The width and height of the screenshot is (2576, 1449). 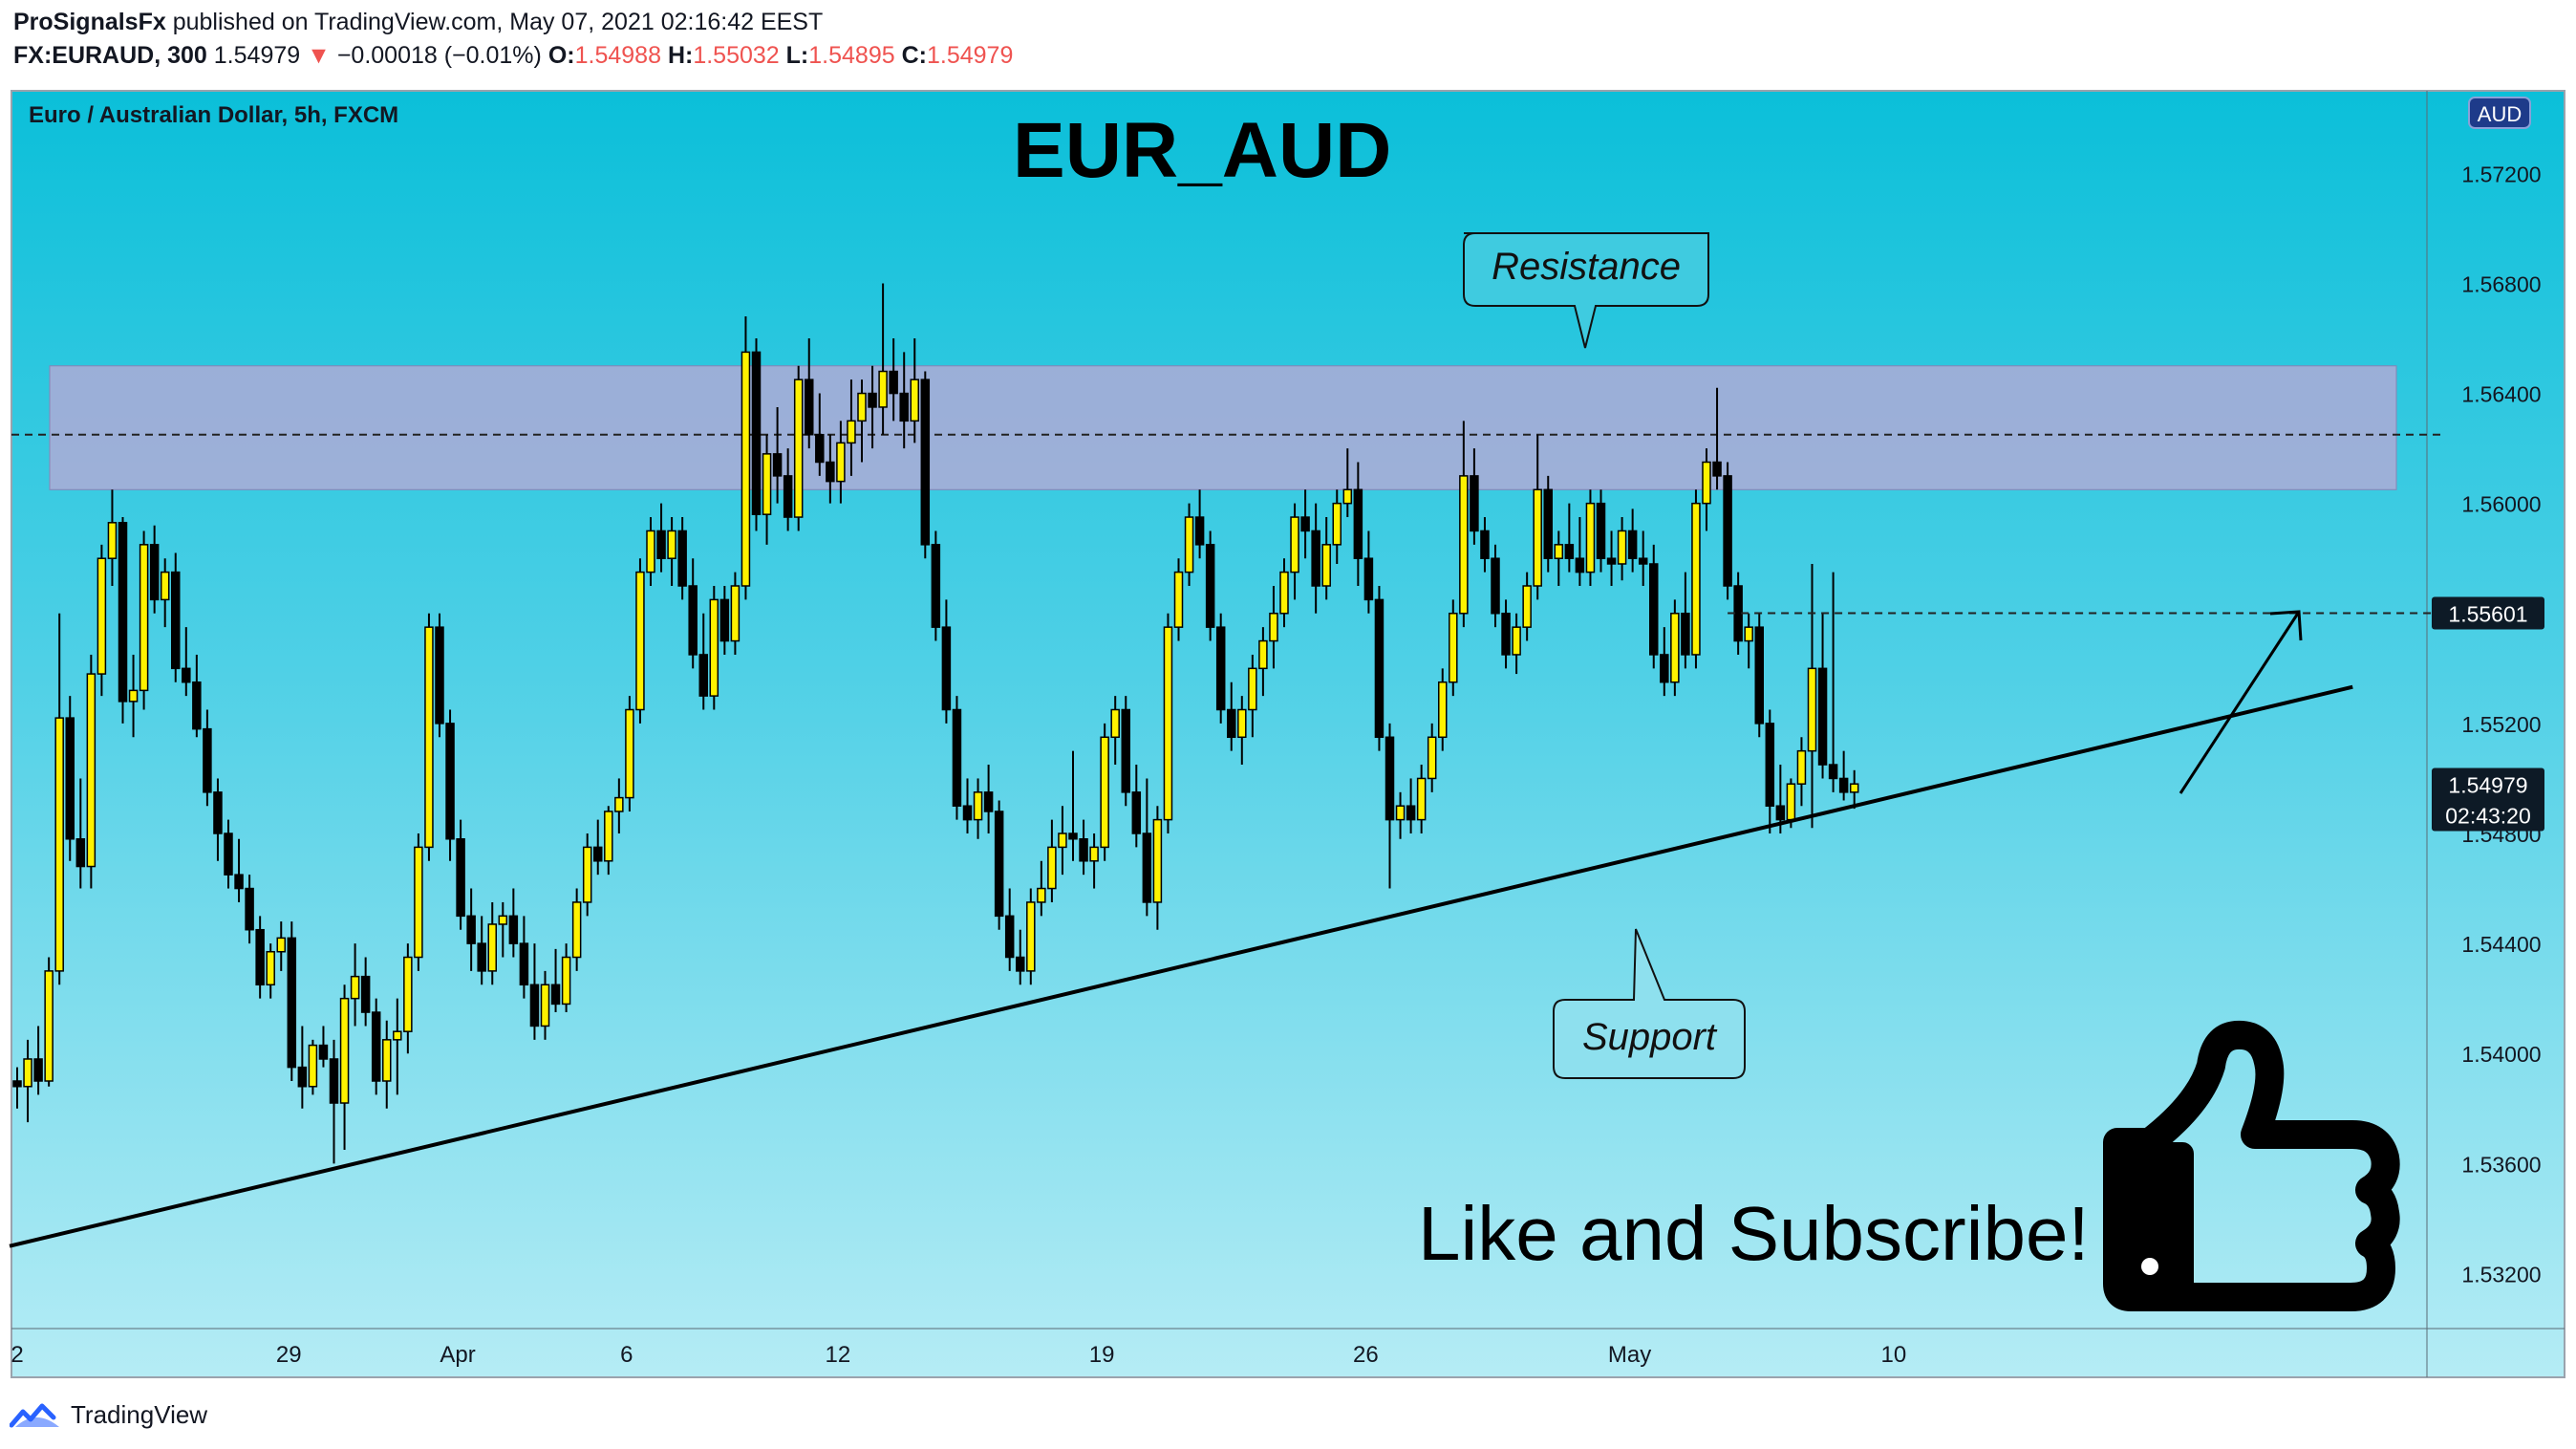 What do you see at coordinates (108, 1414) in the screenshot?
I see `footer-brand: TradingView` at bounding box center [108, 1414].